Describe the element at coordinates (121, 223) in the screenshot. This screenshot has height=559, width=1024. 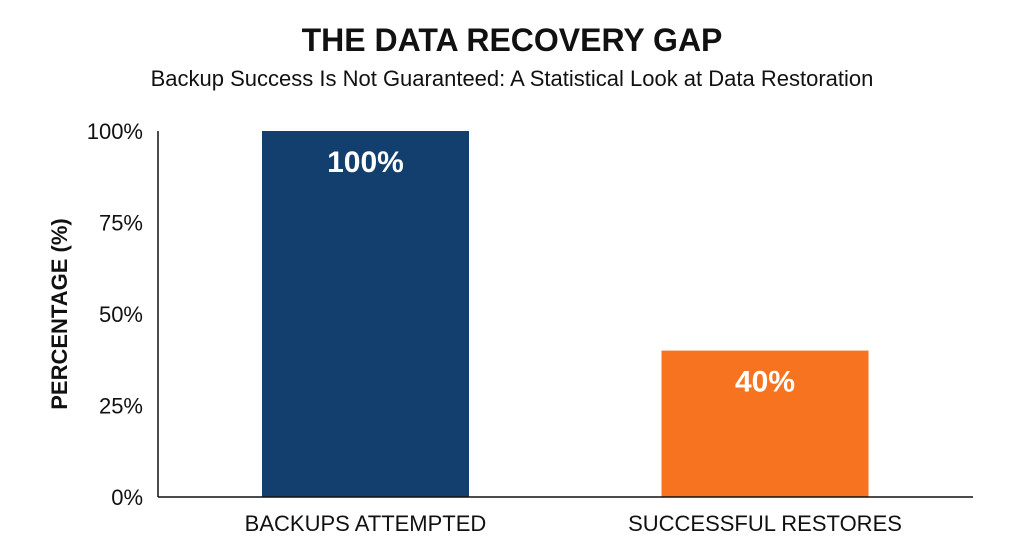
I see `y-tick-label: 75%` at that location.